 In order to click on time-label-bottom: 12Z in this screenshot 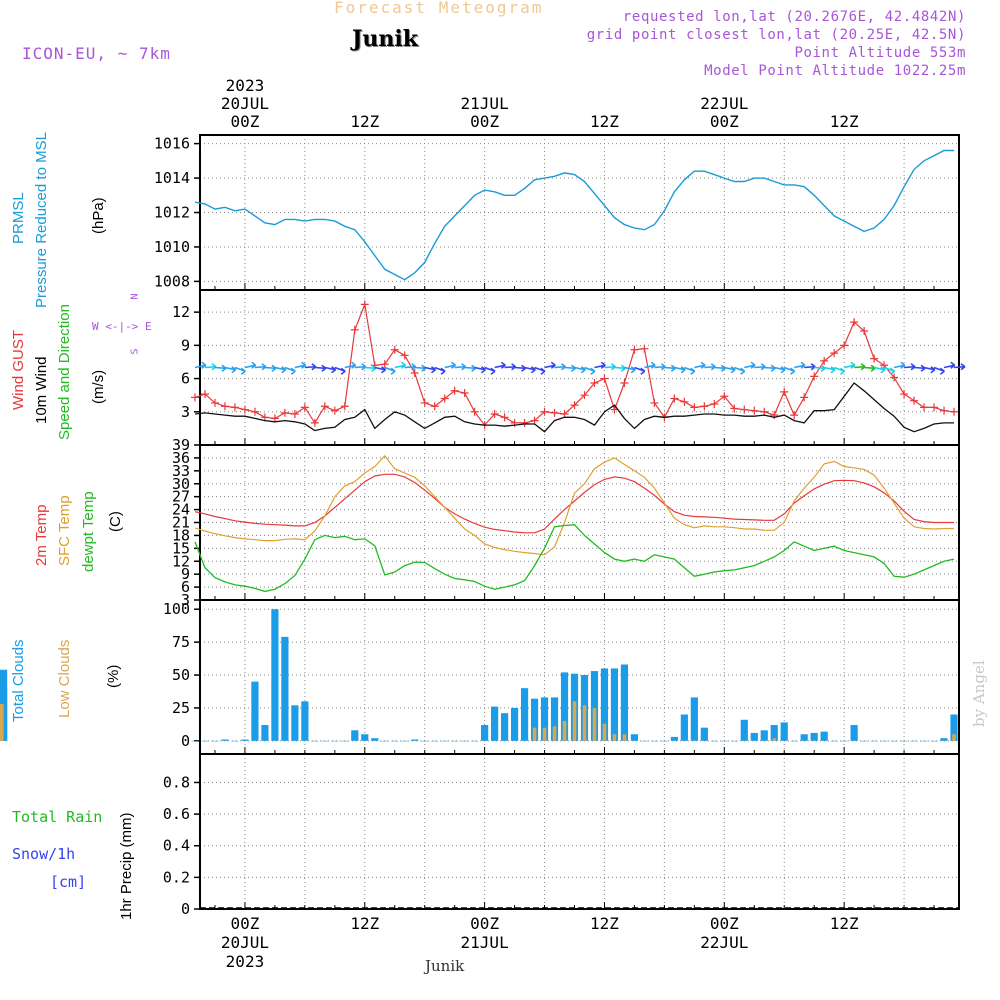, I will do `click(604, 923)`.